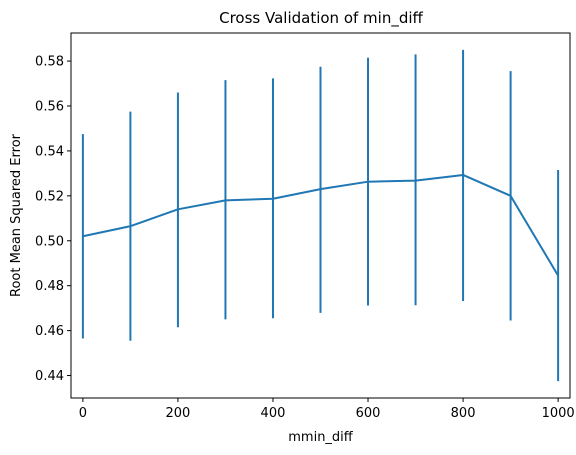 This screenshot has height=455, width=576. What do you see at coordinates (49, 151) in the screenshot?
I see `y-tick-label: 0.54` at bounding box center [49, 151].